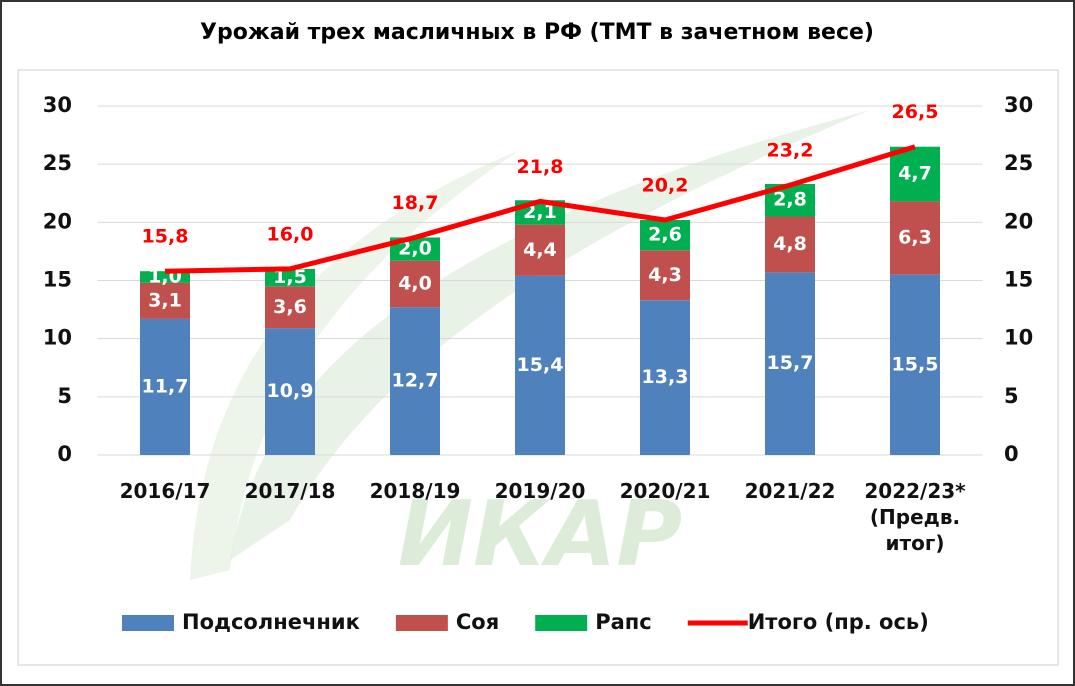  What do you see at coordinates (1018, 105) in the screenshot?
I see `y2-tick-label: 30` at bounding box center [1018, 105].